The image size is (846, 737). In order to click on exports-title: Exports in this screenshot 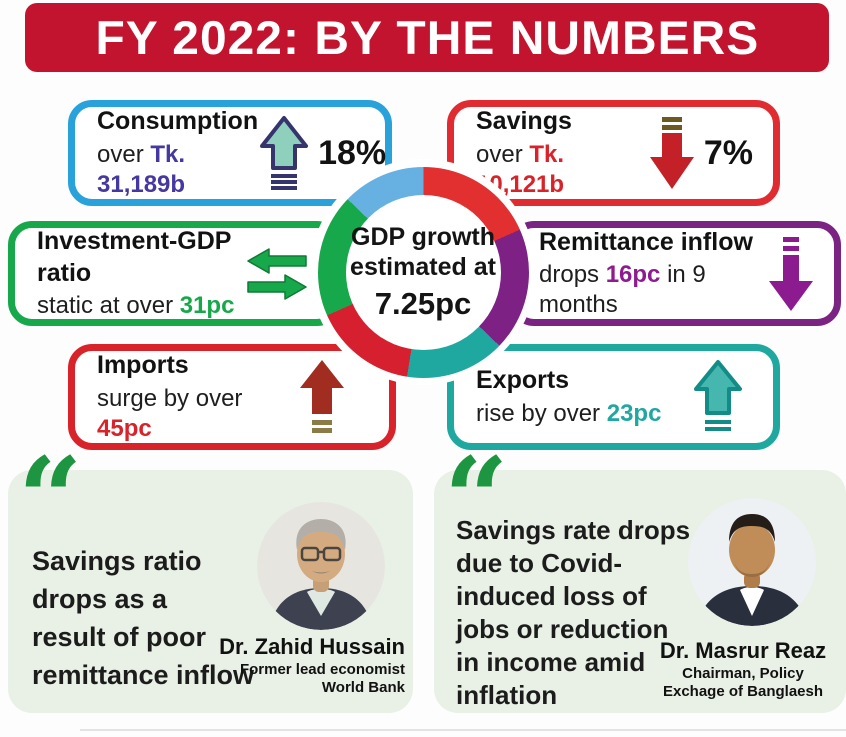, I will do `click(523, 380)`.